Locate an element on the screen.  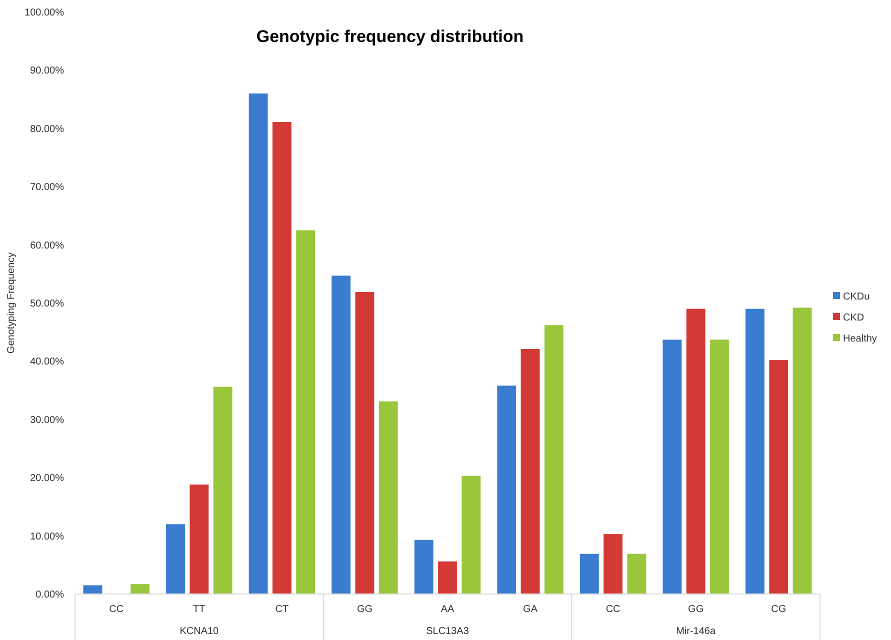
y-tick-label: 50.00% is located at coordinates (47, 304).